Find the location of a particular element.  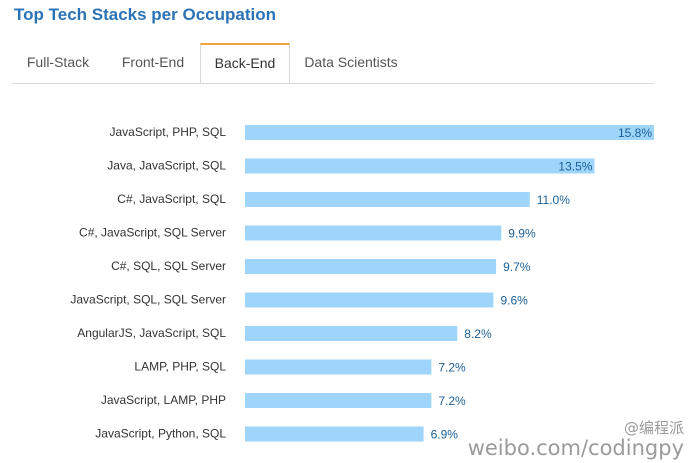

value-label: 9.7% is located at coordinates (517, 267).